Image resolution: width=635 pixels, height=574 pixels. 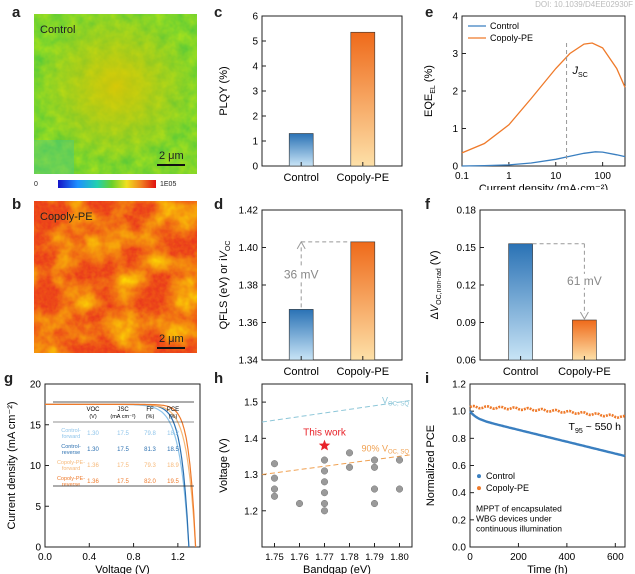 I want to click on y-tick-label: 6, so click(x=255, y=17).